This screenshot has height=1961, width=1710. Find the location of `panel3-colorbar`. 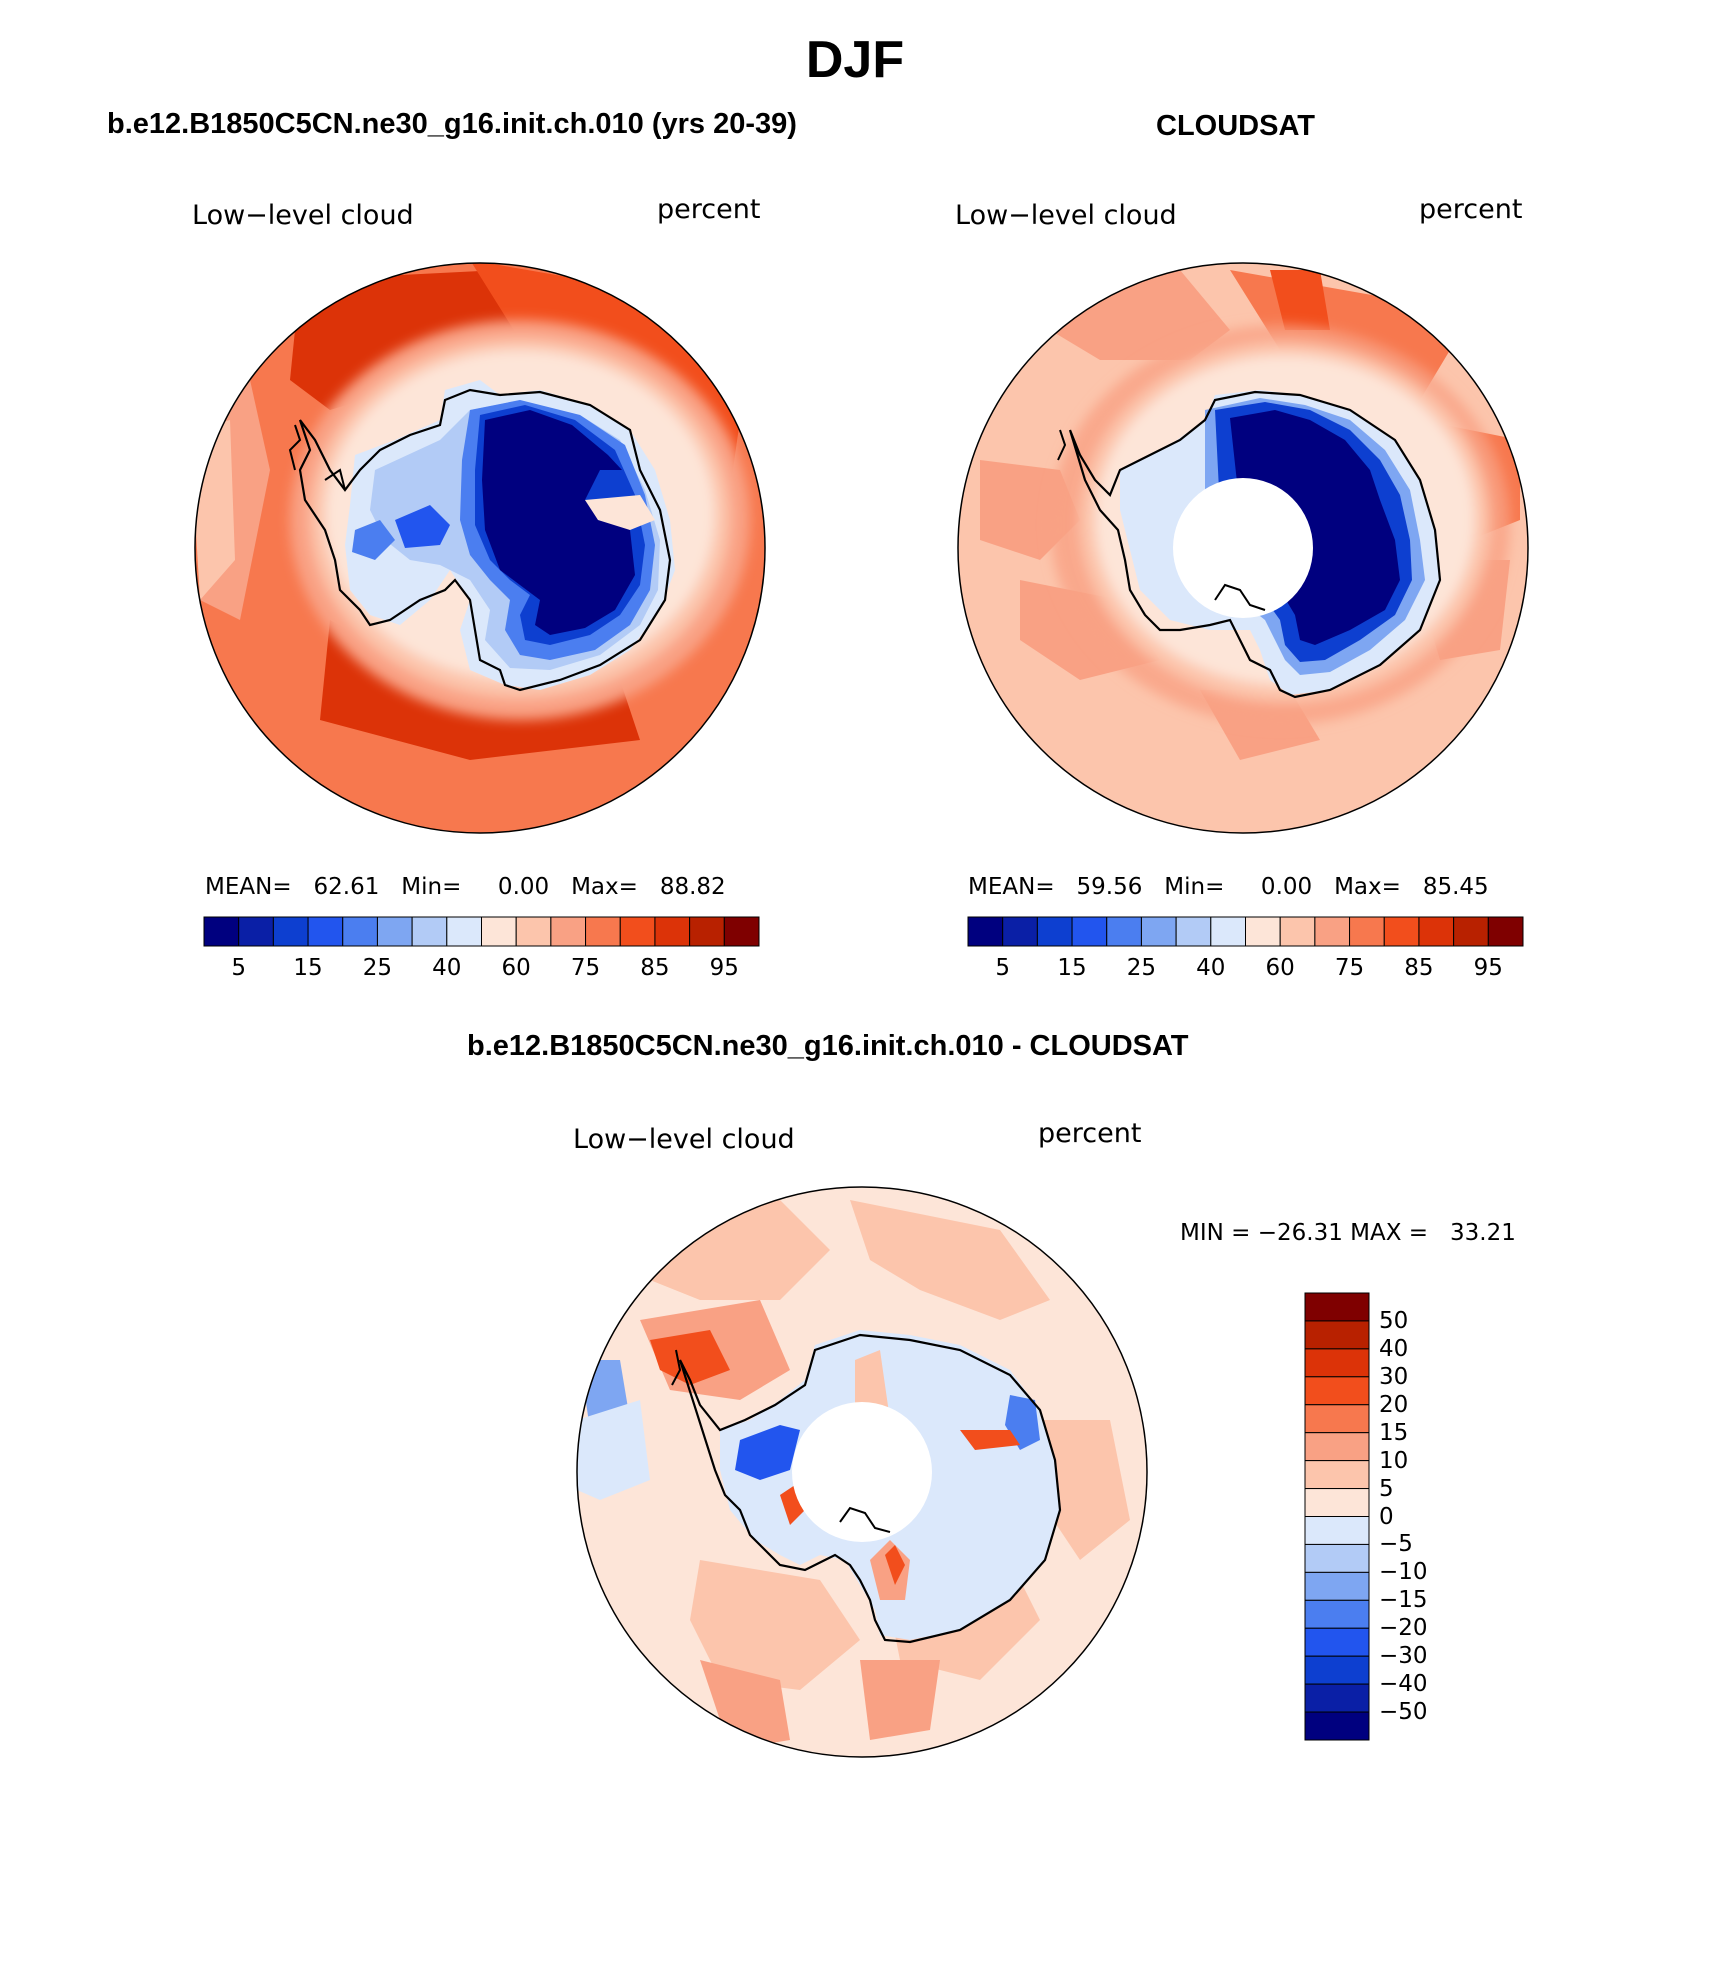

panel3-colorbar is located at coordinates (1337, 1516).